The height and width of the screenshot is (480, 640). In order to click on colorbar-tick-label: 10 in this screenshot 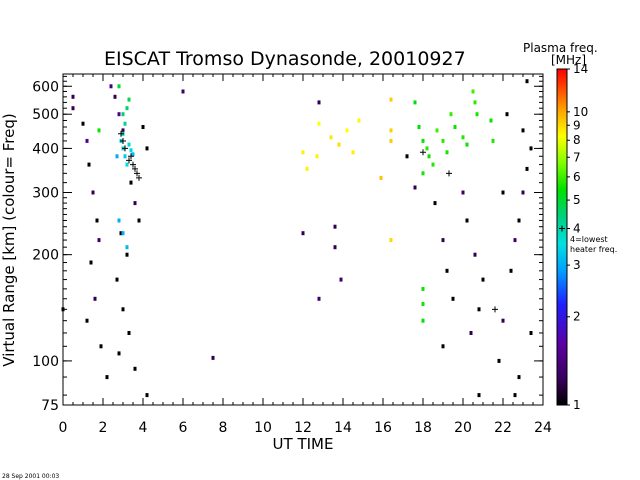, I will do `click(580, 112)`.